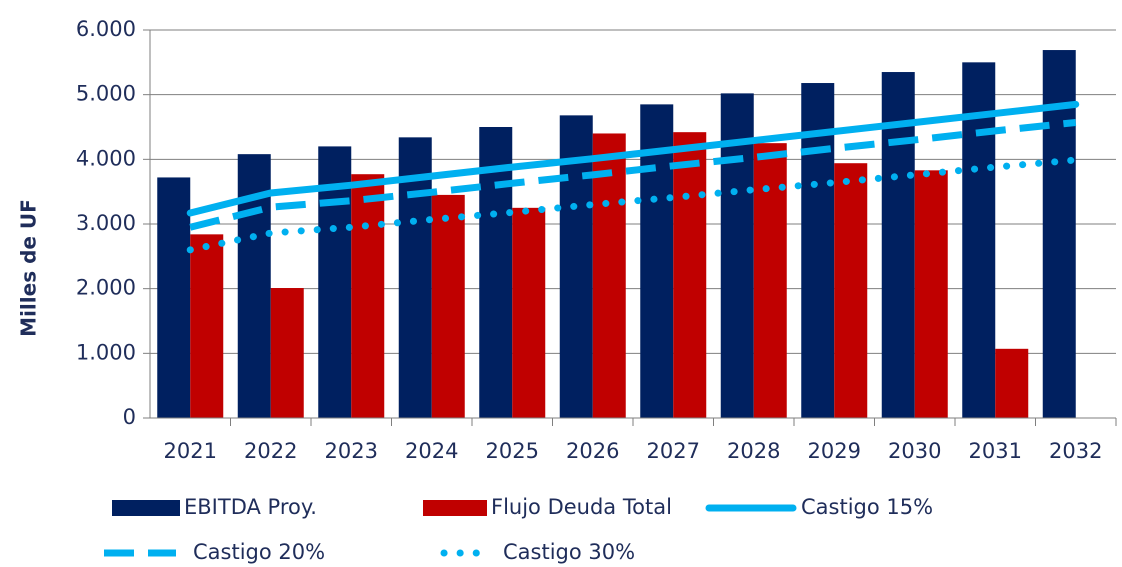 The width and height of the screenshot is (1122, 567). I want to click on x-tick-label: 2029, so click(834, 451).